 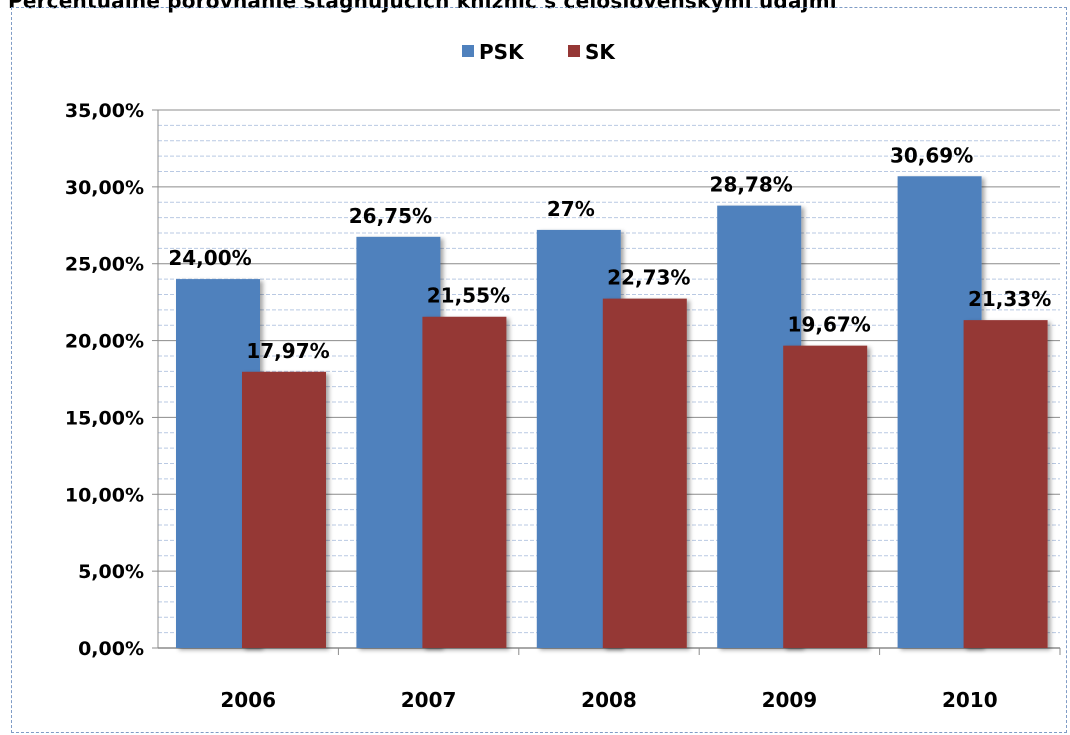 What do you see at coordinates (248, 700) in the screenshot?
I see `x-tick-label: 2006` at bounding box center [248, 700].